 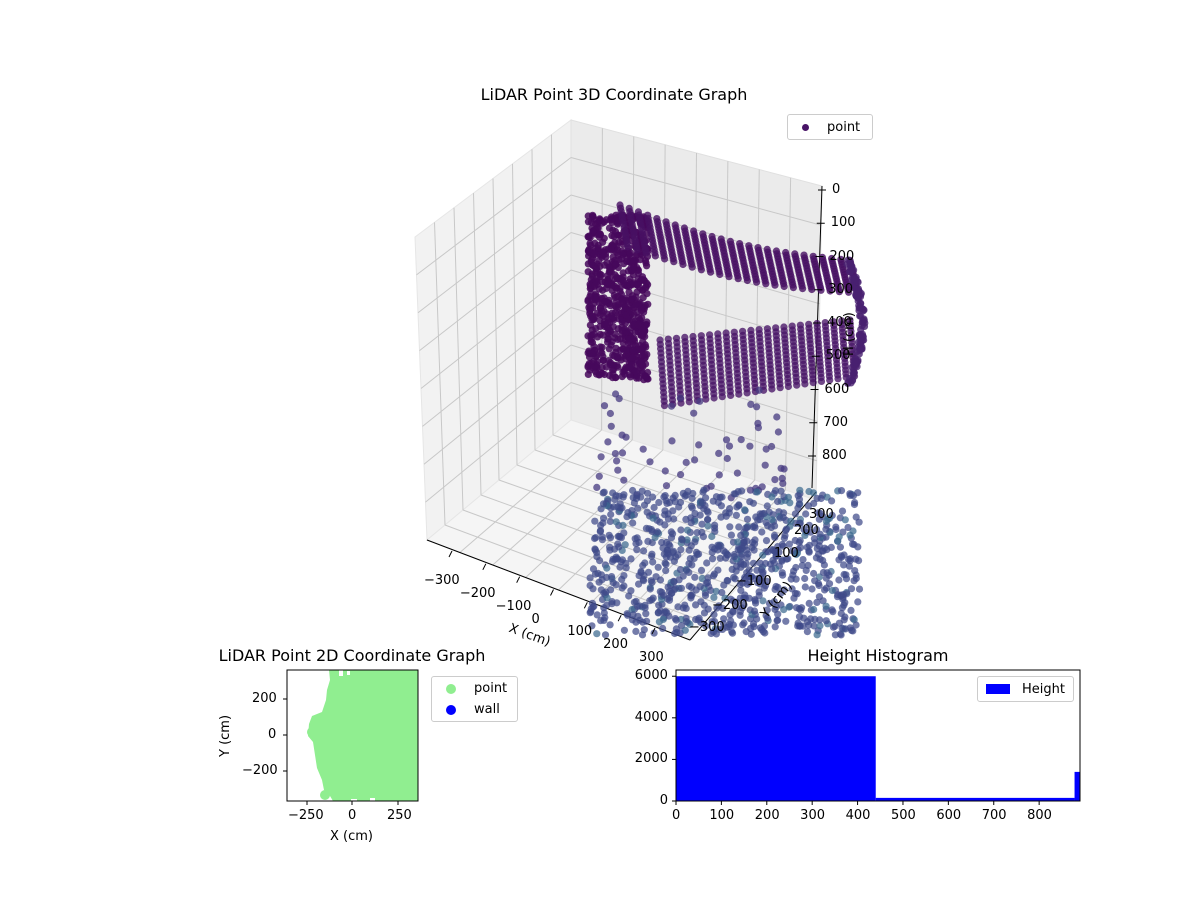 I want to click on histogram-x-tick: 400, so click(x=858, y=815).